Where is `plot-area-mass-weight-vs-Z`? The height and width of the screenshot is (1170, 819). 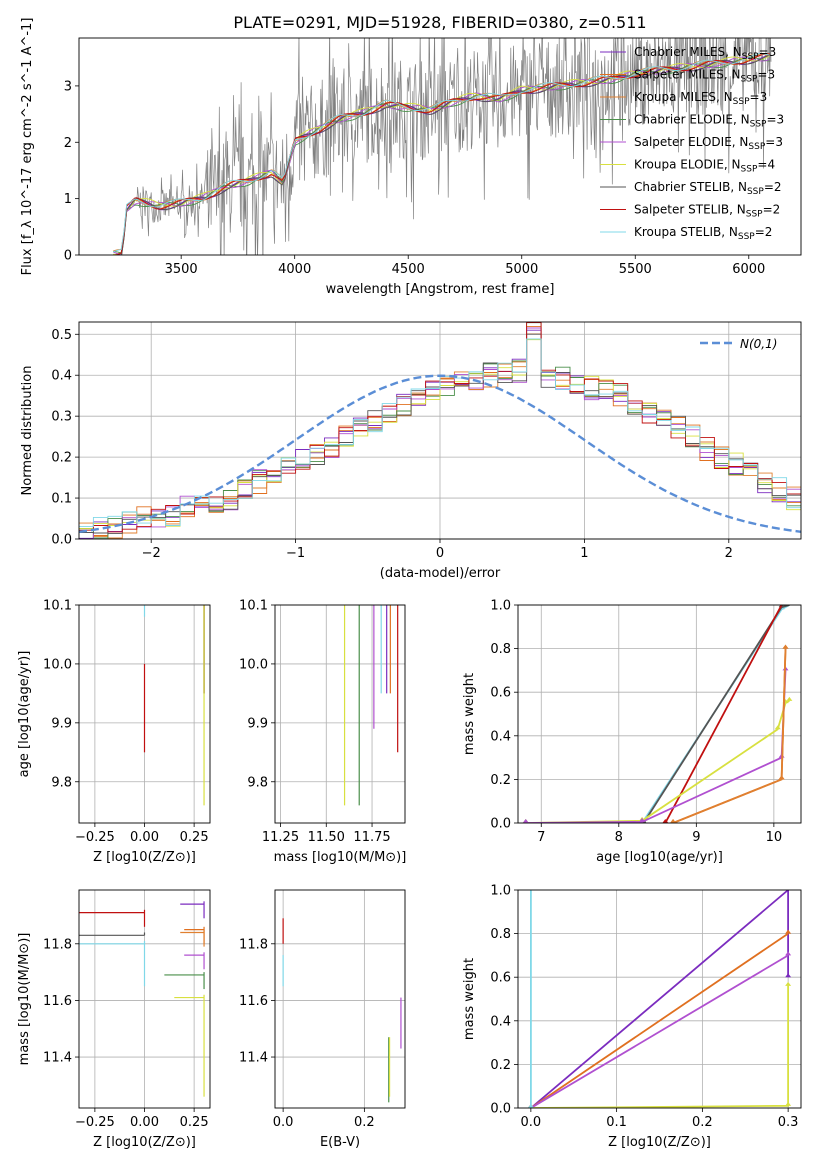 plot-area-mass-weight-vs-Z is located at coordinates (659, 997).